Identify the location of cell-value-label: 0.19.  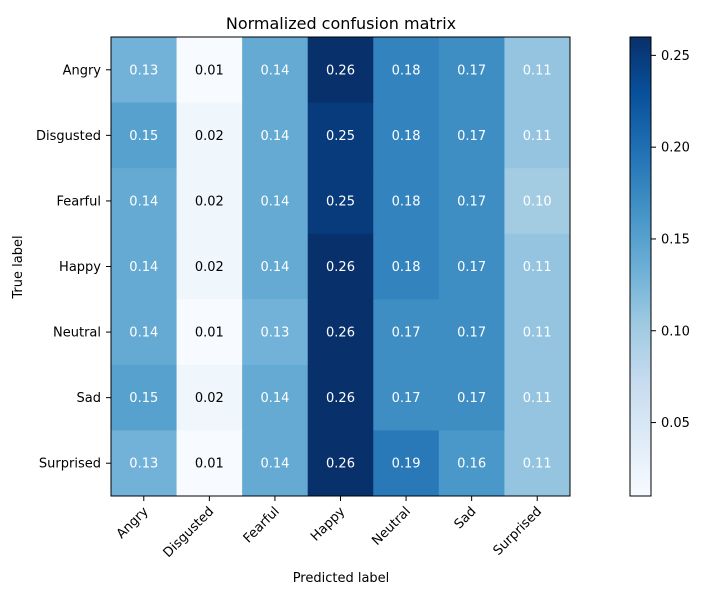
(406, 464).